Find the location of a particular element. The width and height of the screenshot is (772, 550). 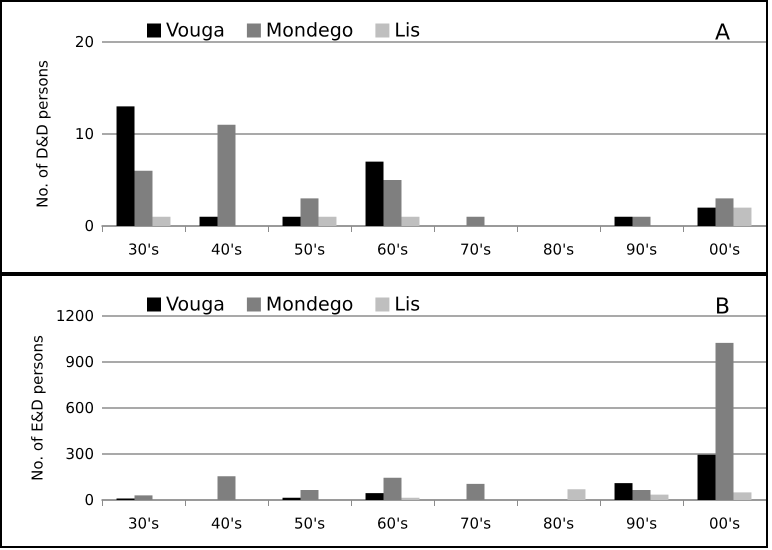

y-tick-label: 900 is located at coordinates (79, 362).